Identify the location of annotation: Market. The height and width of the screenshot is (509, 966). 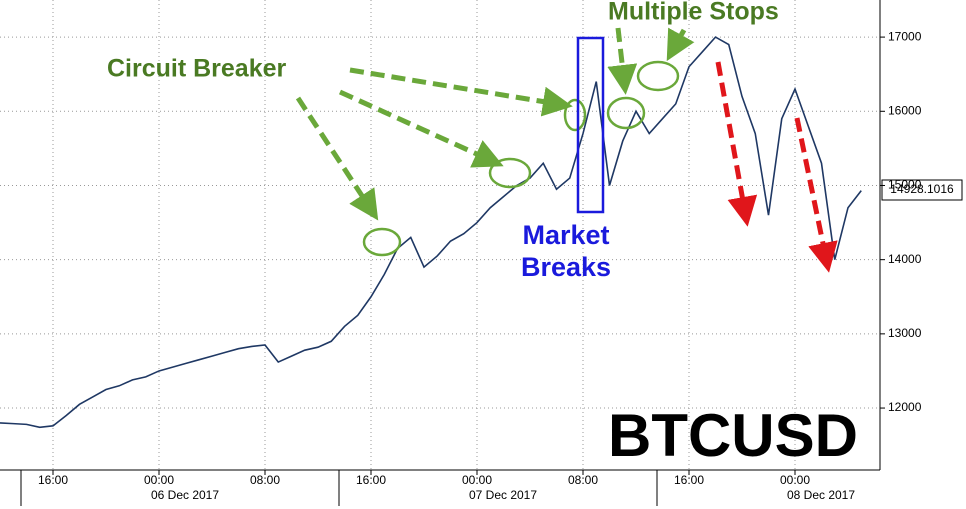
(565, 235).